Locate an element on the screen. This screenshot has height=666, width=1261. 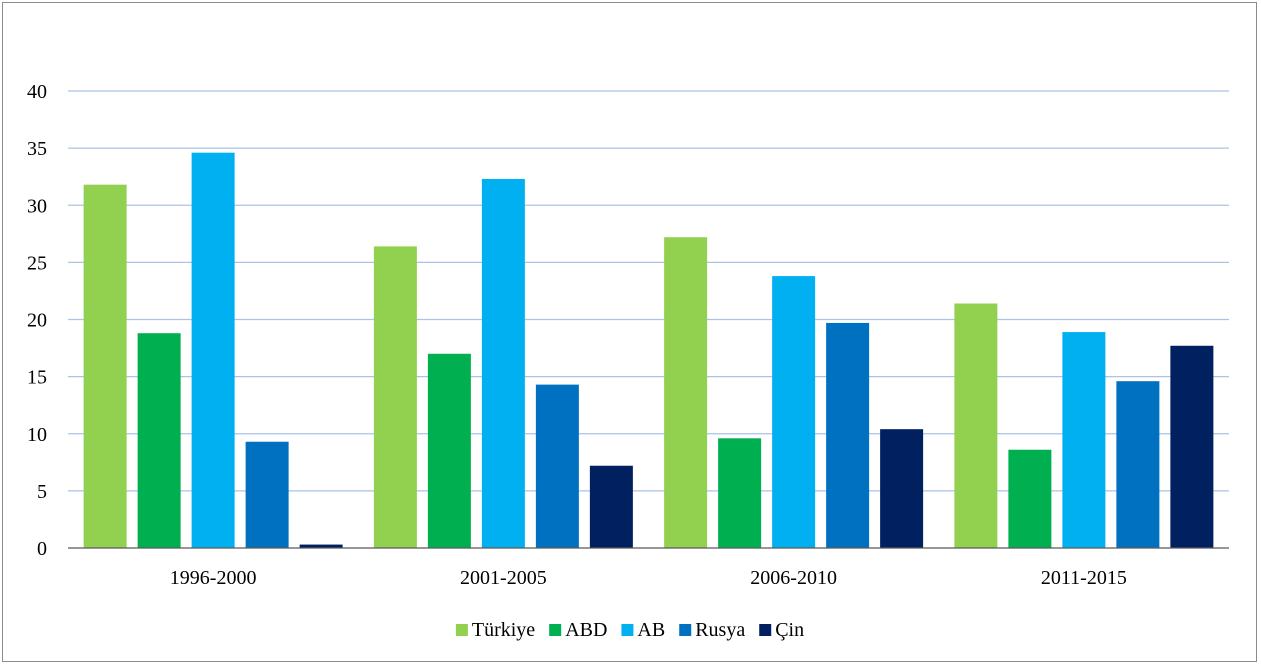
legend-item: Çin is located at coordinates (781, 630).